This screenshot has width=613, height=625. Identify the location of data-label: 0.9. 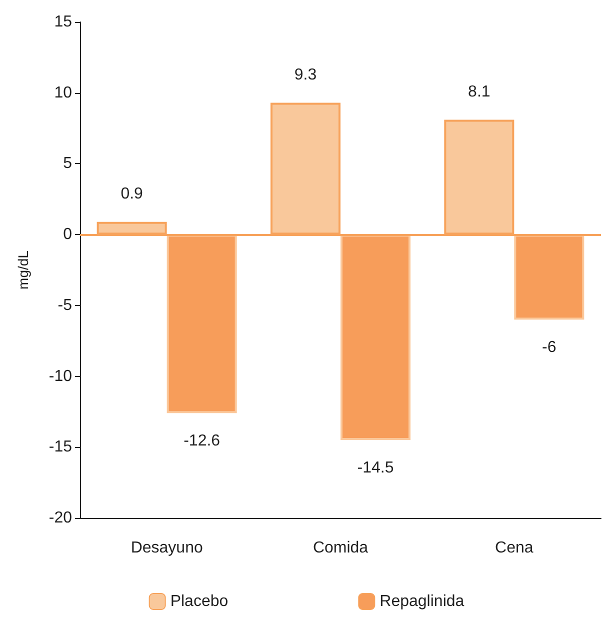
(132, 193).